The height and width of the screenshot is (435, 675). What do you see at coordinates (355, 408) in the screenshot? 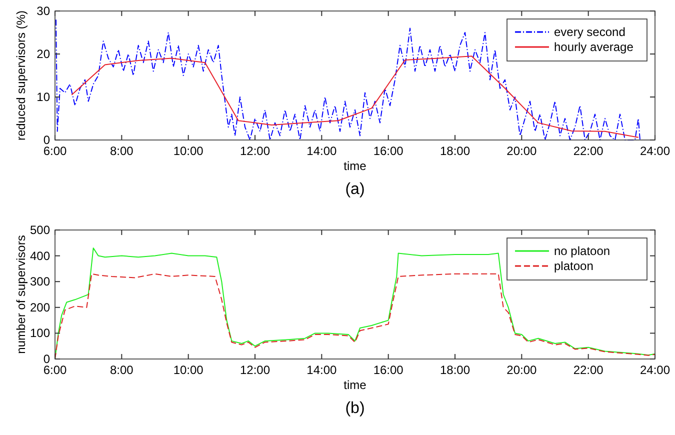
I see `text: (b)` at bounding box center [355, 408].